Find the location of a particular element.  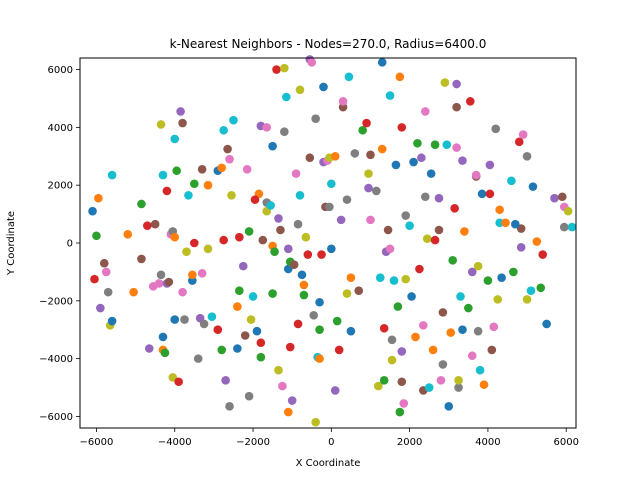

x-tick-label: 6000 is located at coordinates (565, 442).